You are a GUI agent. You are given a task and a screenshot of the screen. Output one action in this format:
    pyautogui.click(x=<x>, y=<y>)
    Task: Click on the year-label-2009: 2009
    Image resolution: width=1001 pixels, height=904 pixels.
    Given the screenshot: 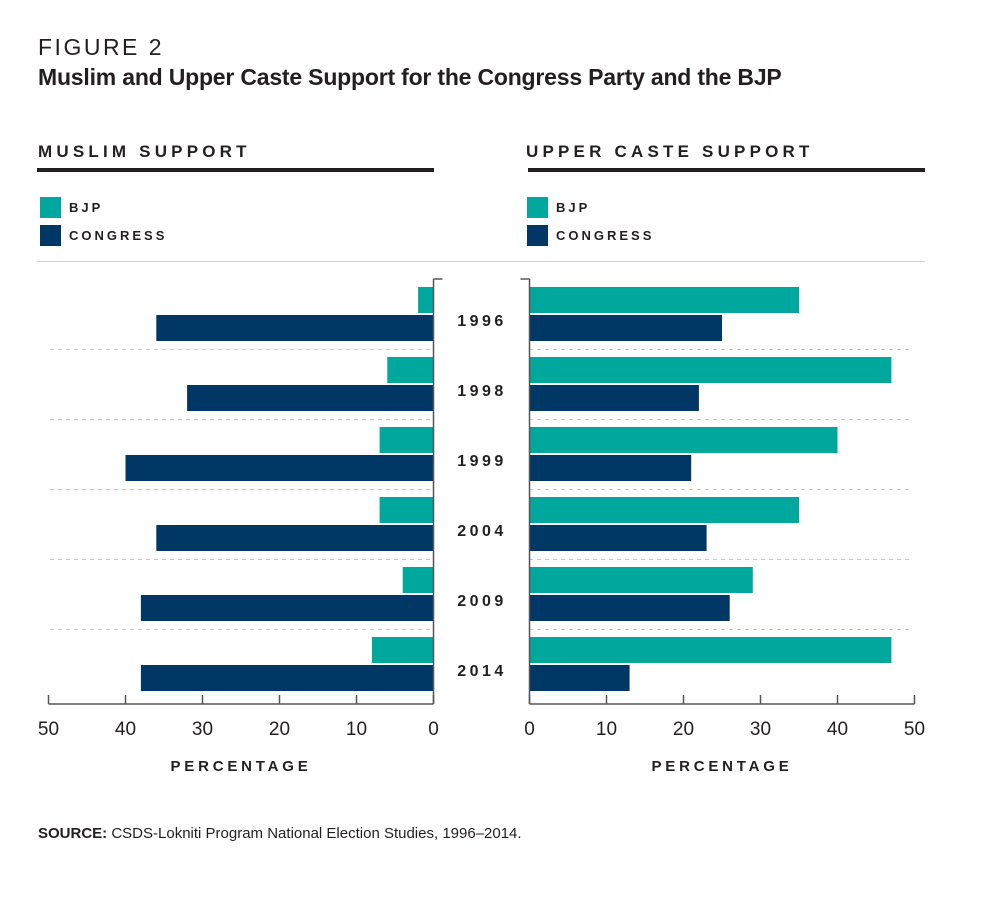 What is the action you would take?
    pyautogui.click(x=482, y=601)
    